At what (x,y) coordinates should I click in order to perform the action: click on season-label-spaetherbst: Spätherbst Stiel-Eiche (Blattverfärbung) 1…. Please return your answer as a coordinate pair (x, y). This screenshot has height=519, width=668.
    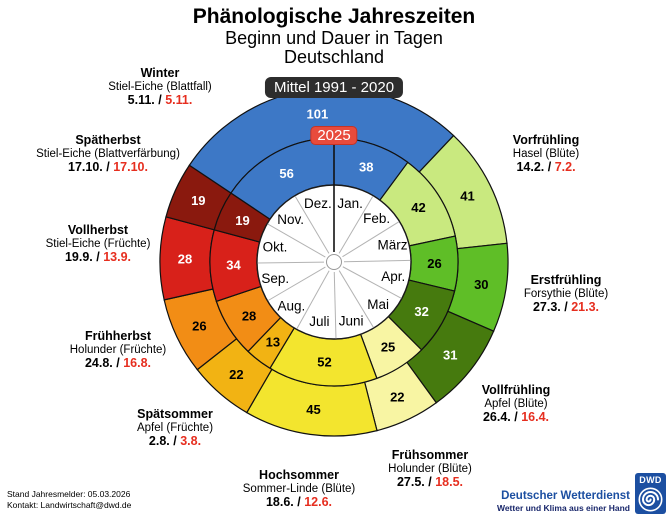
    Looking at the image, I should click on (108, 154).